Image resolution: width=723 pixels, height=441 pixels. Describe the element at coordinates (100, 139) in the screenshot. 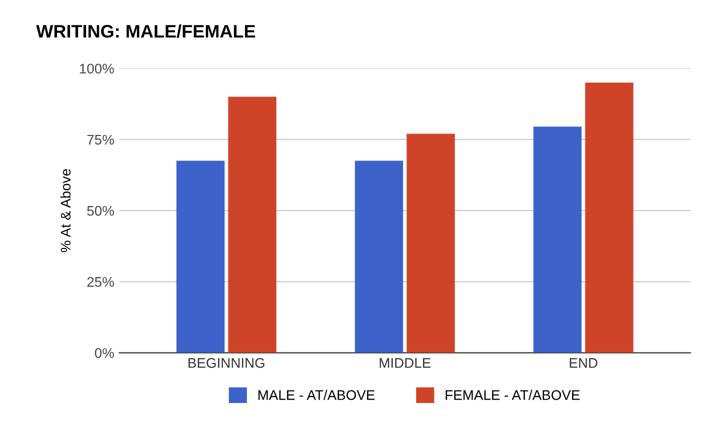

I see `y-tick-label: 75%` at that location.